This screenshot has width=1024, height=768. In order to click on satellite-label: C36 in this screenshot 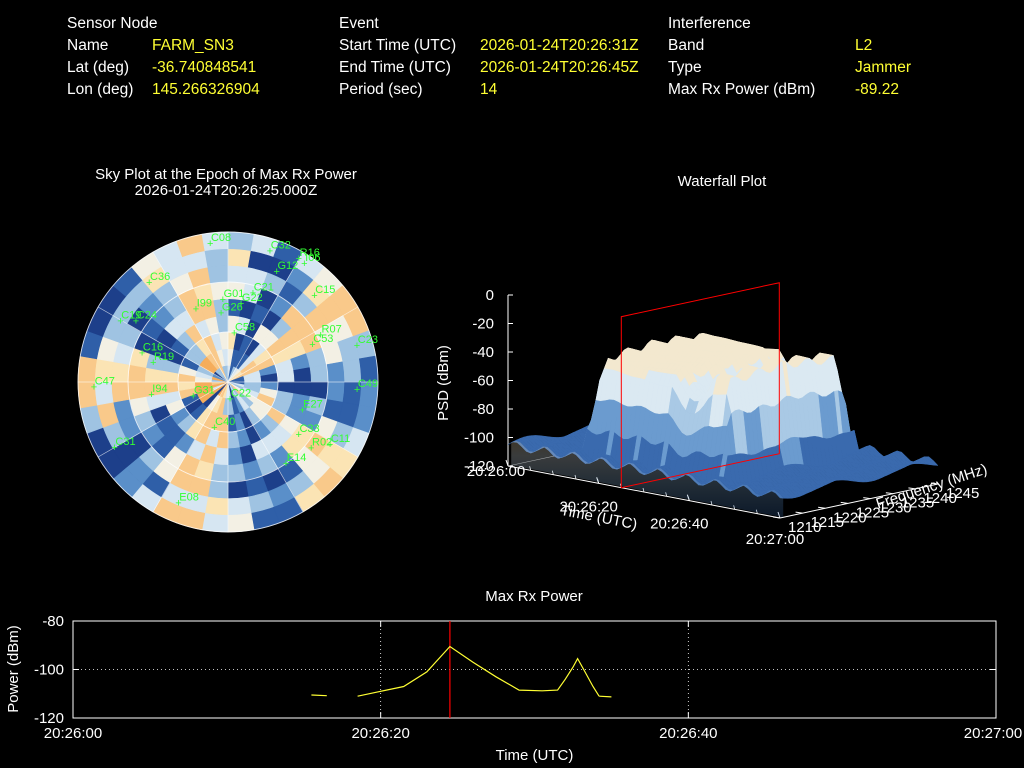, I will do `click(160, 277)`.